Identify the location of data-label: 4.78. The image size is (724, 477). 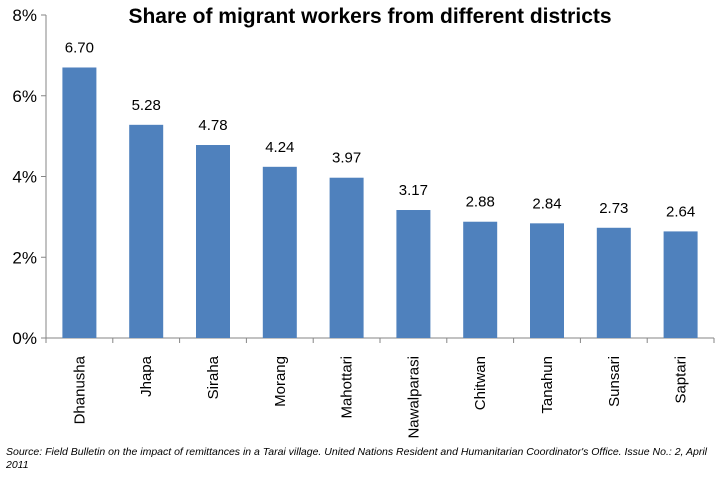
(212, 125).